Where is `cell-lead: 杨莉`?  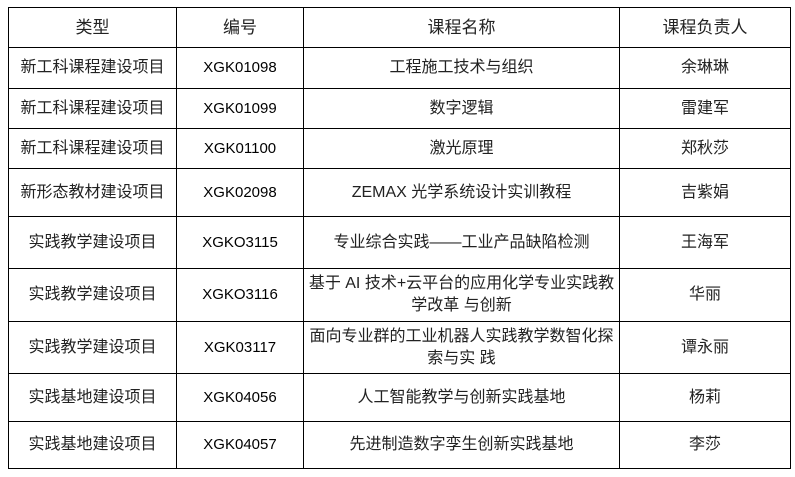
cell-lead: 杨莉 is located at coordinates (705, 397).